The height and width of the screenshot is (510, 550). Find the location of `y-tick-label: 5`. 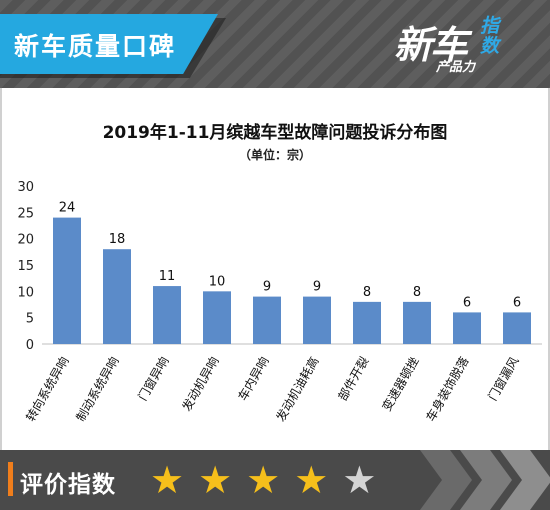

y-tick-label: 5 is located at coordinates (30, 319).